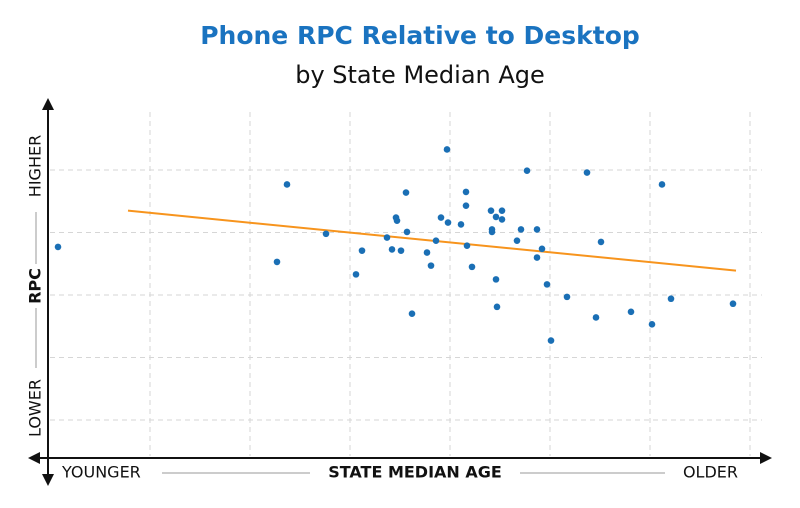 The width and height of the screenshot is (800, 508). I want to click on x-low-label: YOUNGER, so click(101, 472).